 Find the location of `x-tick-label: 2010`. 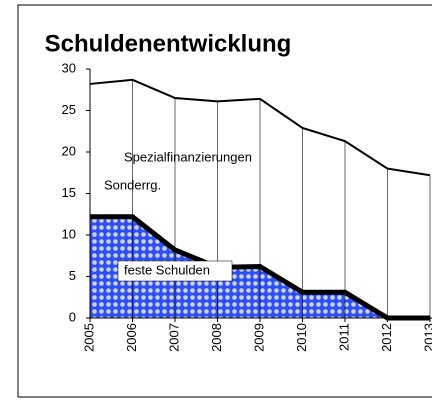

x-tick-label: 2010 is located at coordinates (301, 337).